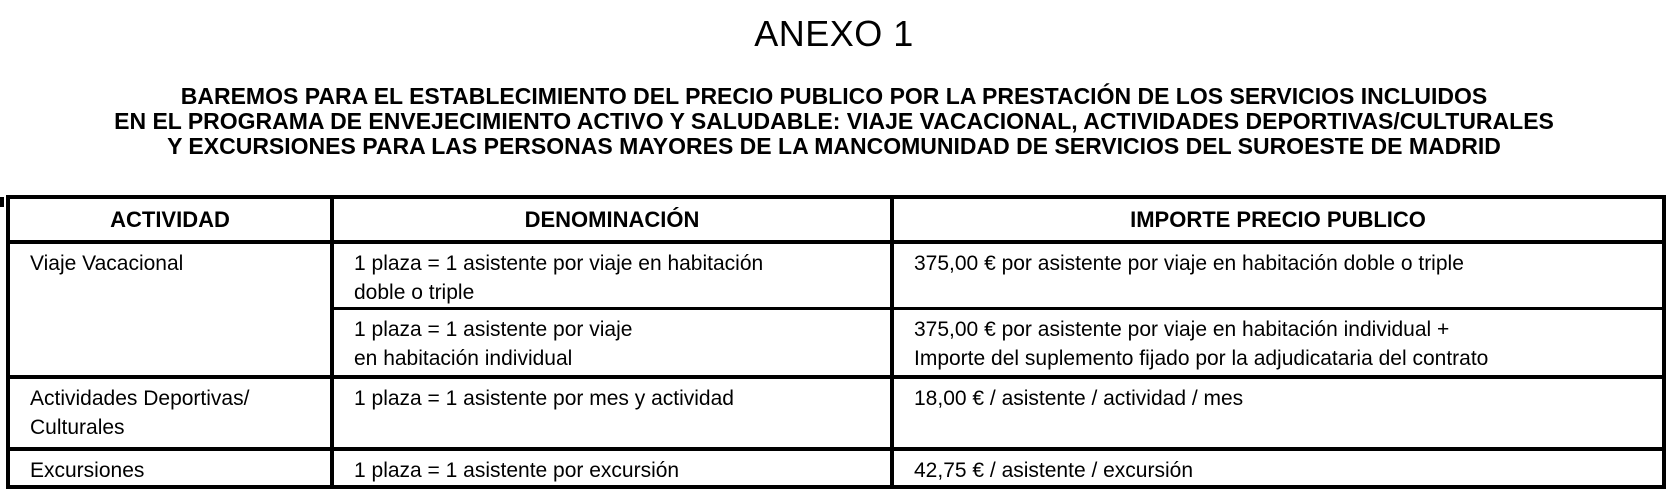  Describe the element at coordinates (170, 309) in the screenshot. I see `cell-activity-viaje-vacacional: Viaje Vacacional` at that location.